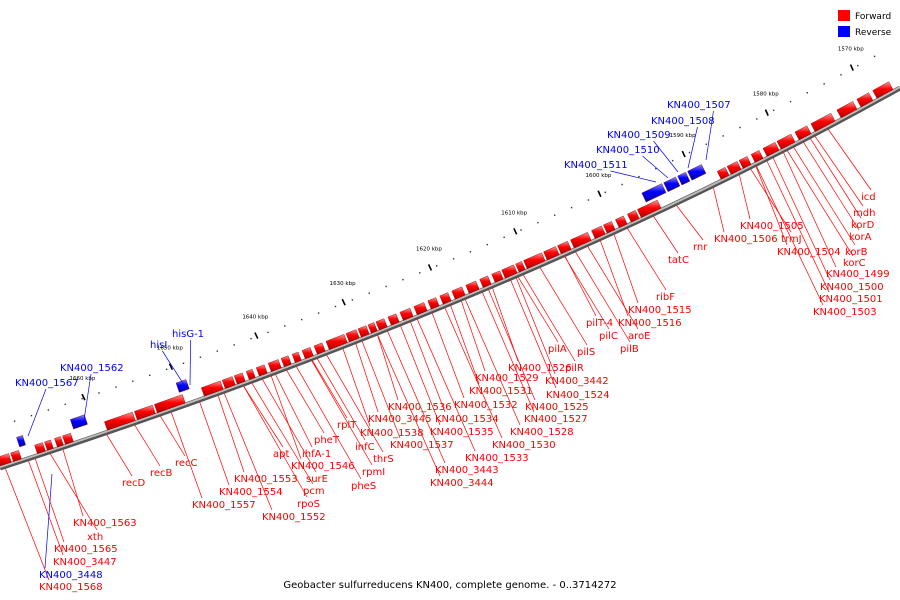  I want to click on forward-gene-label: pilT-4, so click(599, 323).